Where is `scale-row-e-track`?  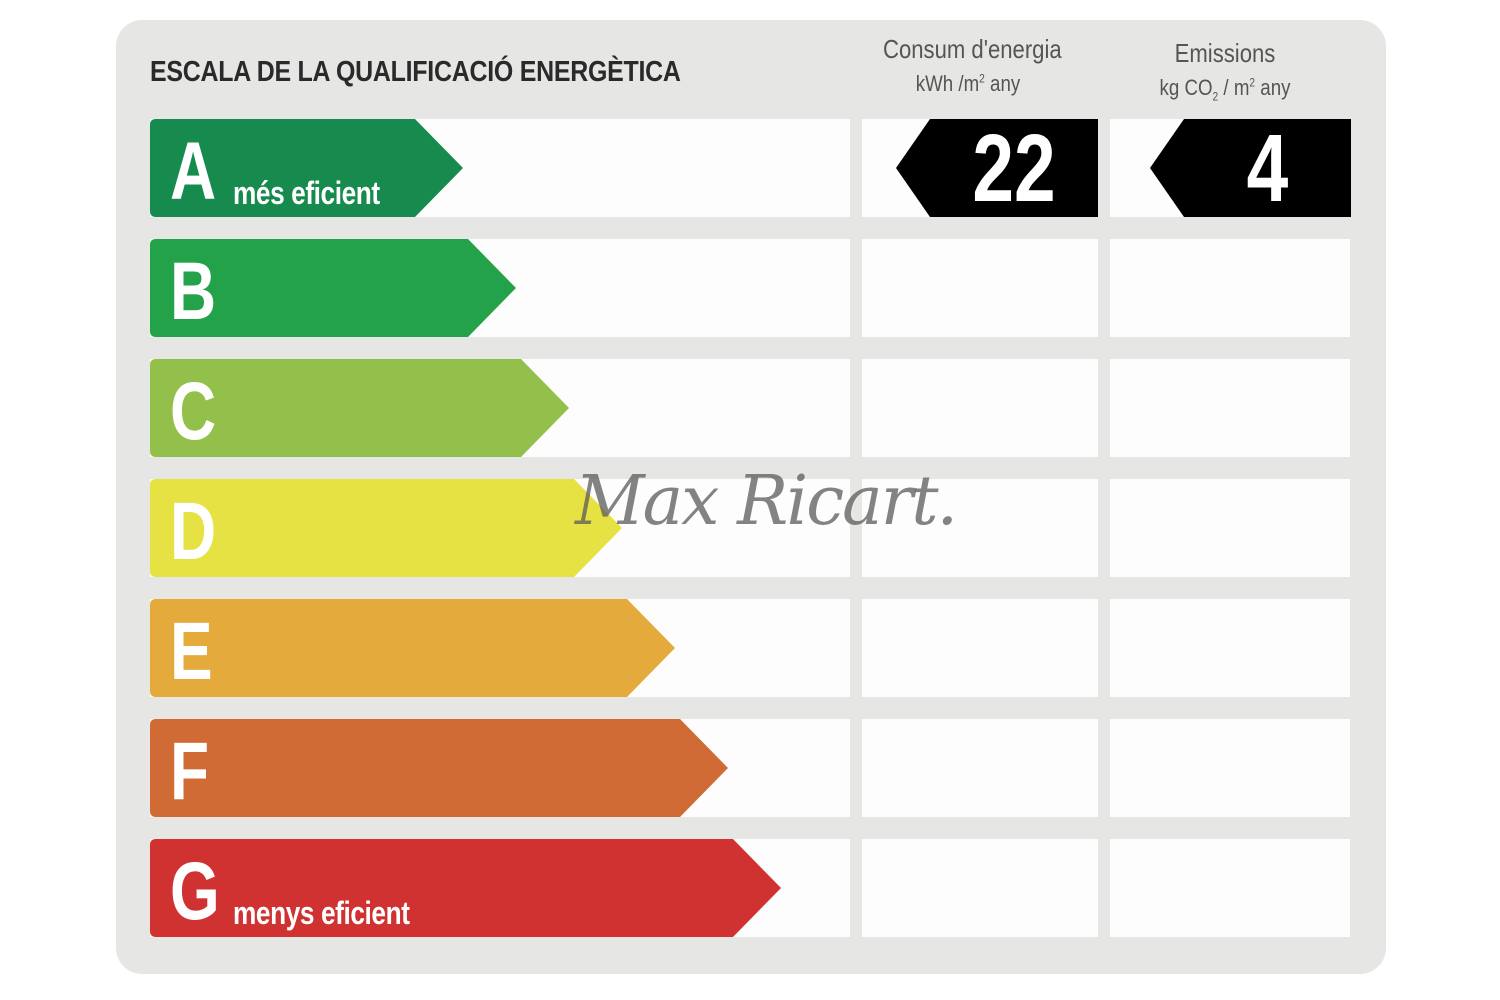
scale-row-e-track is located at coordinates (500, 648).